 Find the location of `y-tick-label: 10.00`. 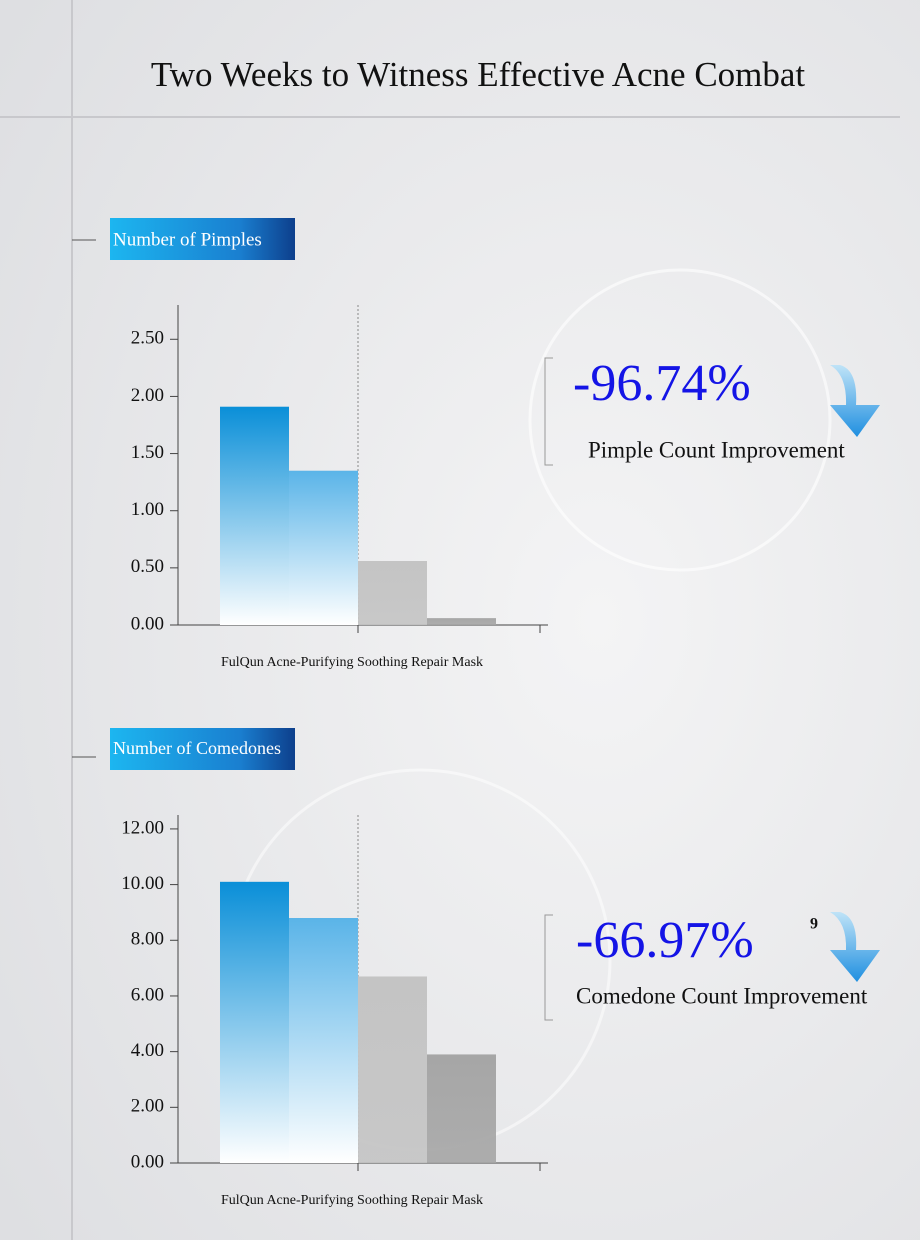

y-tick-label: 10.00 is located at coordinates (142, 883).